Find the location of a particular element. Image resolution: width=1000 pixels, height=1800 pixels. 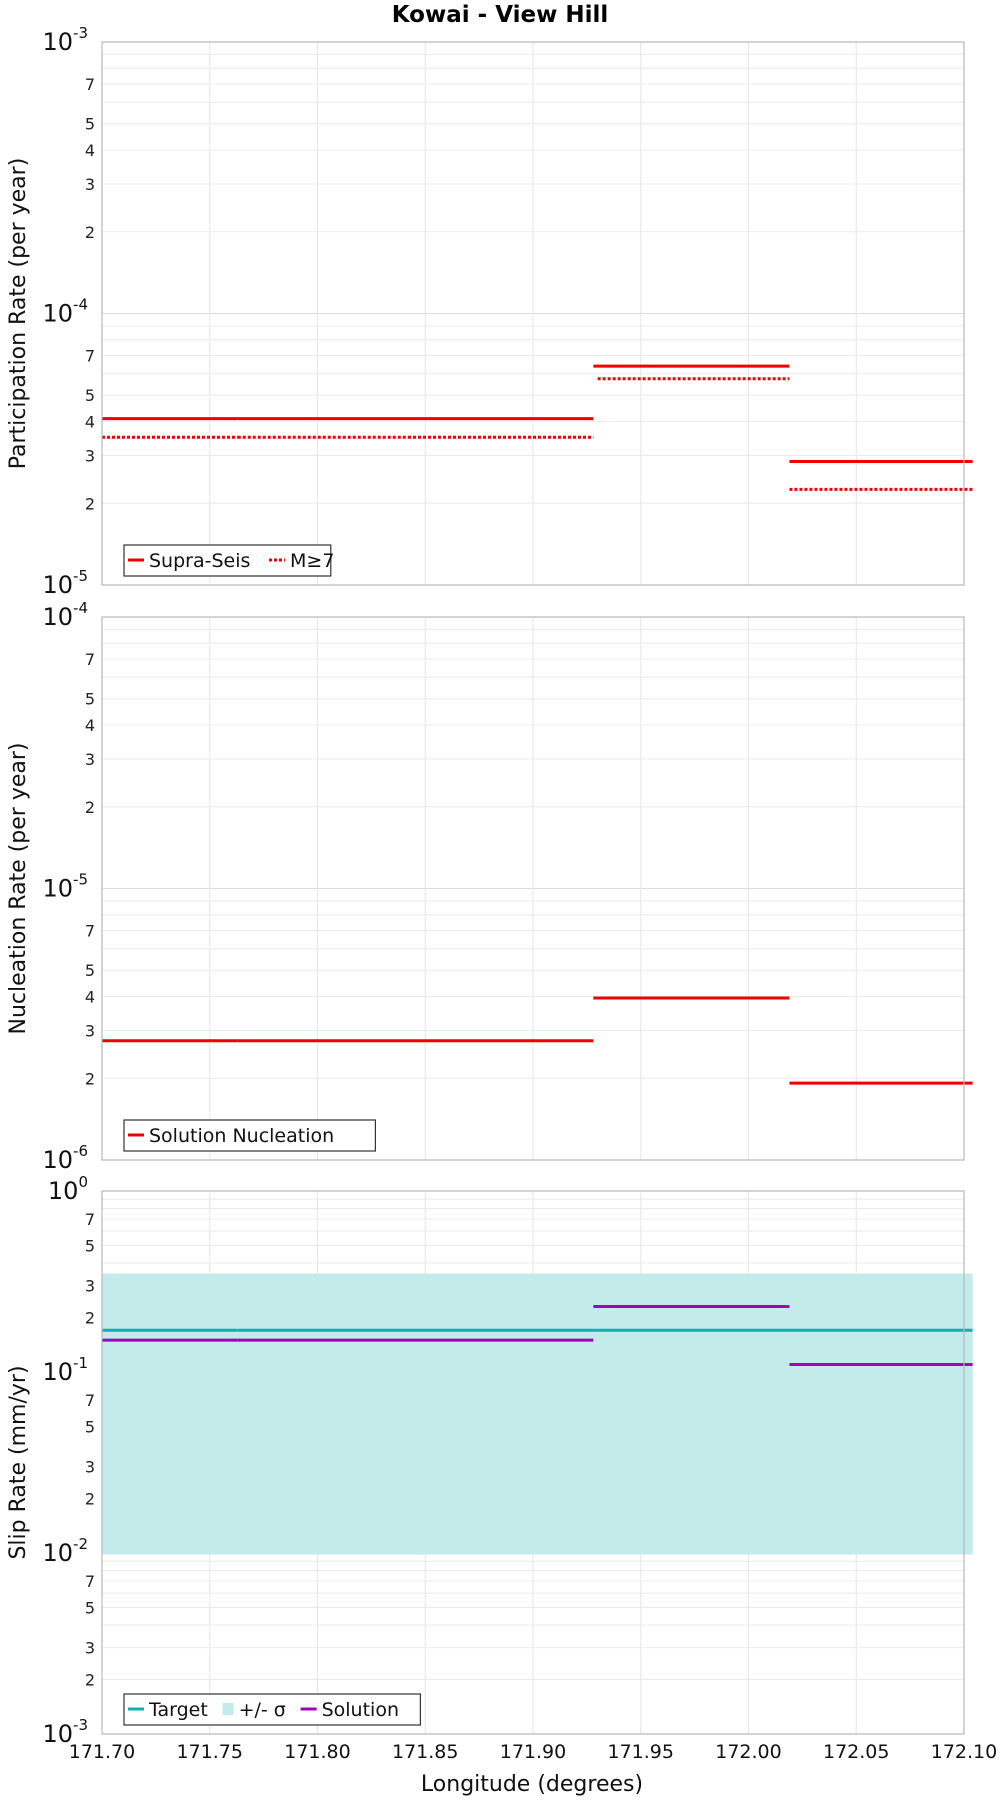

x-tick-label: 171.85 is located at coordinates (425, 1752).